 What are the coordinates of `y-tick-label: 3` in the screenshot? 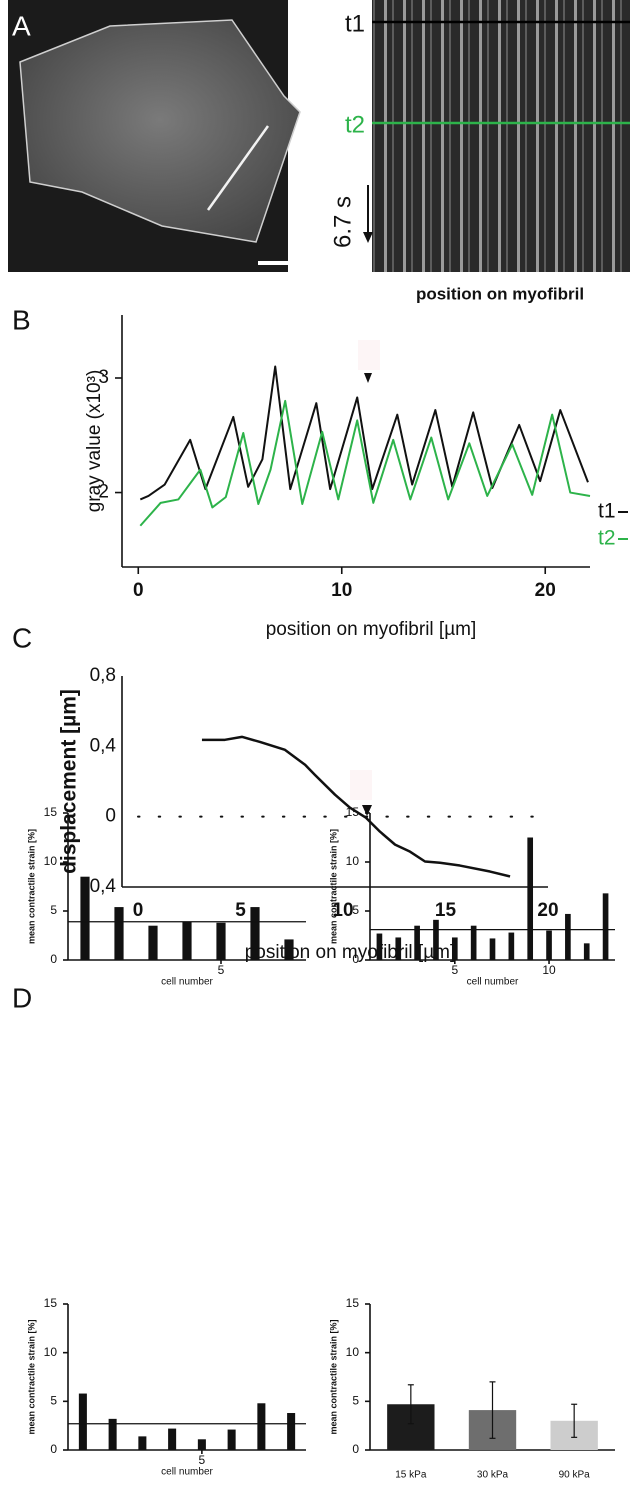 It's located at (103, 377).